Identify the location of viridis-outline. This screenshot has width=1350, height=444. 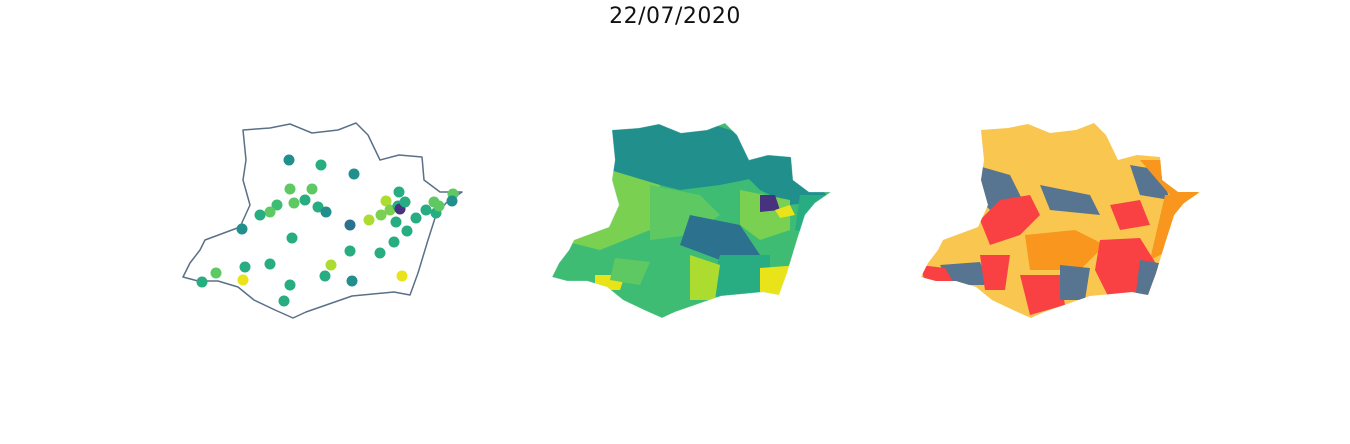
(691, 220).